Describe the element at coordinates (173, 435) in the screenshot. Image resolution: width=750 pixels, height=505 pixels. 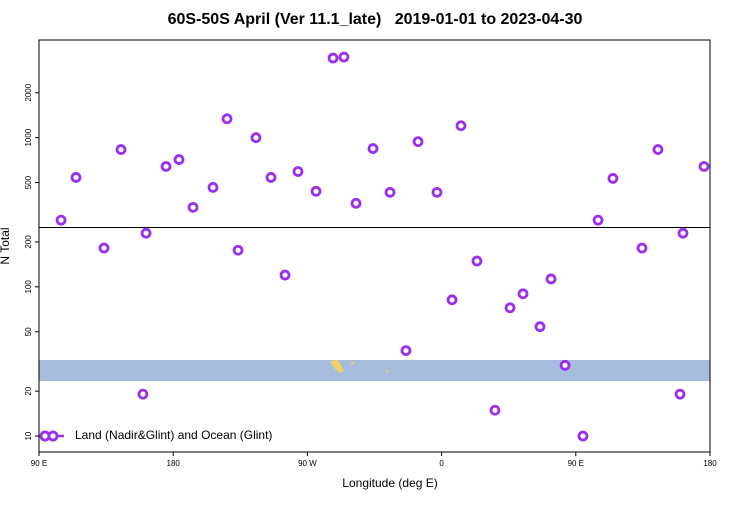
I see `legend-label: Land (Nadir&Glint) and Ocean (Glint)` at that location.